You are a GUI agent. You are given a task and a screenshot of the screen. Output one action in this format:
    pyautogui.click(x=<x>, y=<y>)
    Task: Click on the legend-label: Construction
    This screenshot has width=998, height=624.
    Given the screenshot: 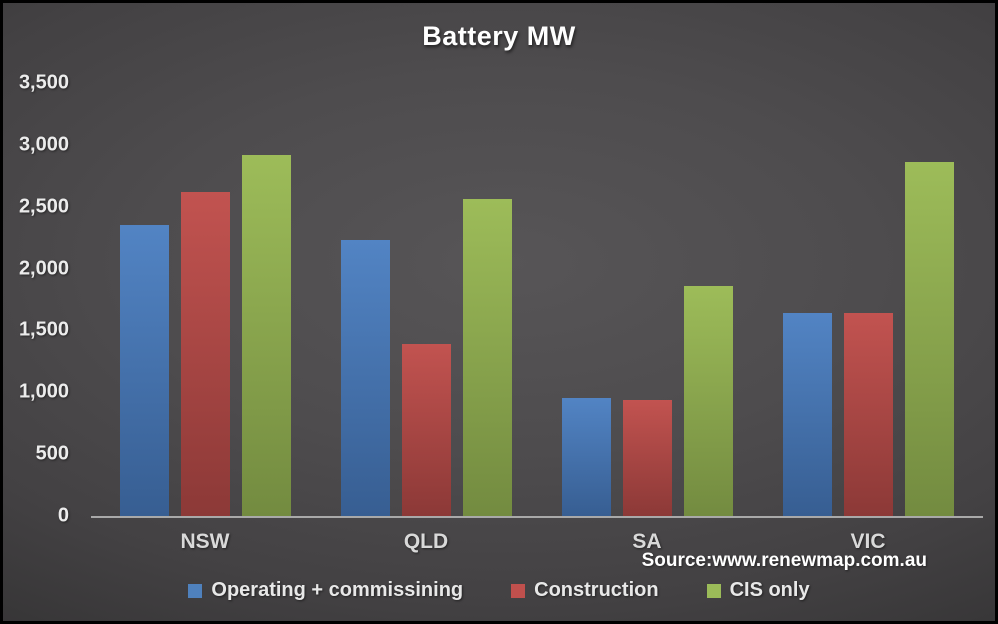 What is the action you would take?
    pyautogui.click(x=596, y=590)
    